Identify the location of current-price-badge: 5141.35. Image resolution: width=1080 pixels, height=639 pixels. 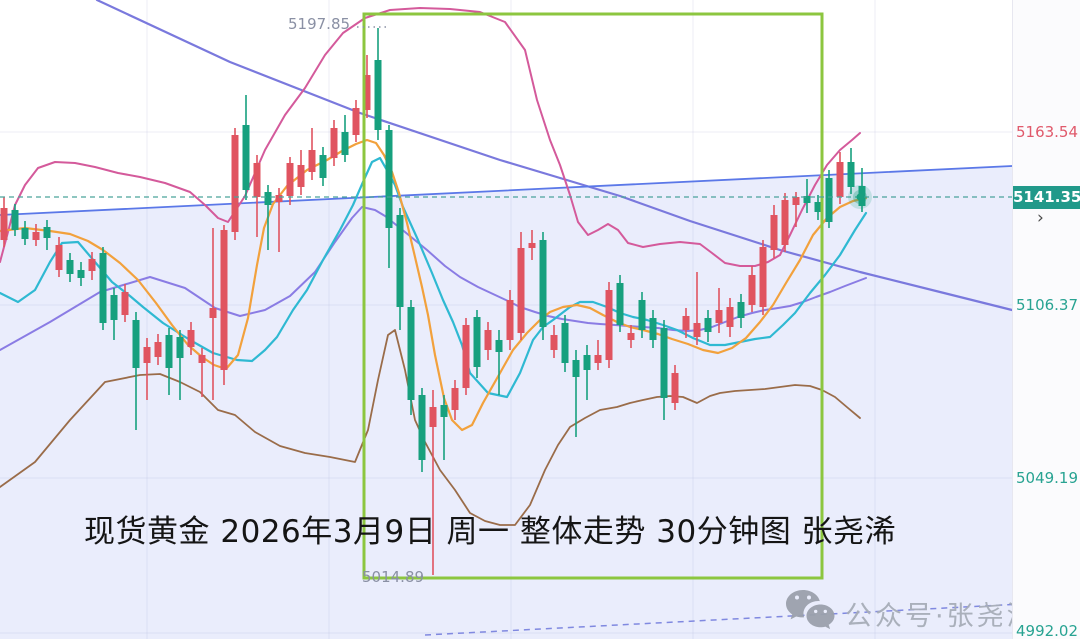
(1046, 197).